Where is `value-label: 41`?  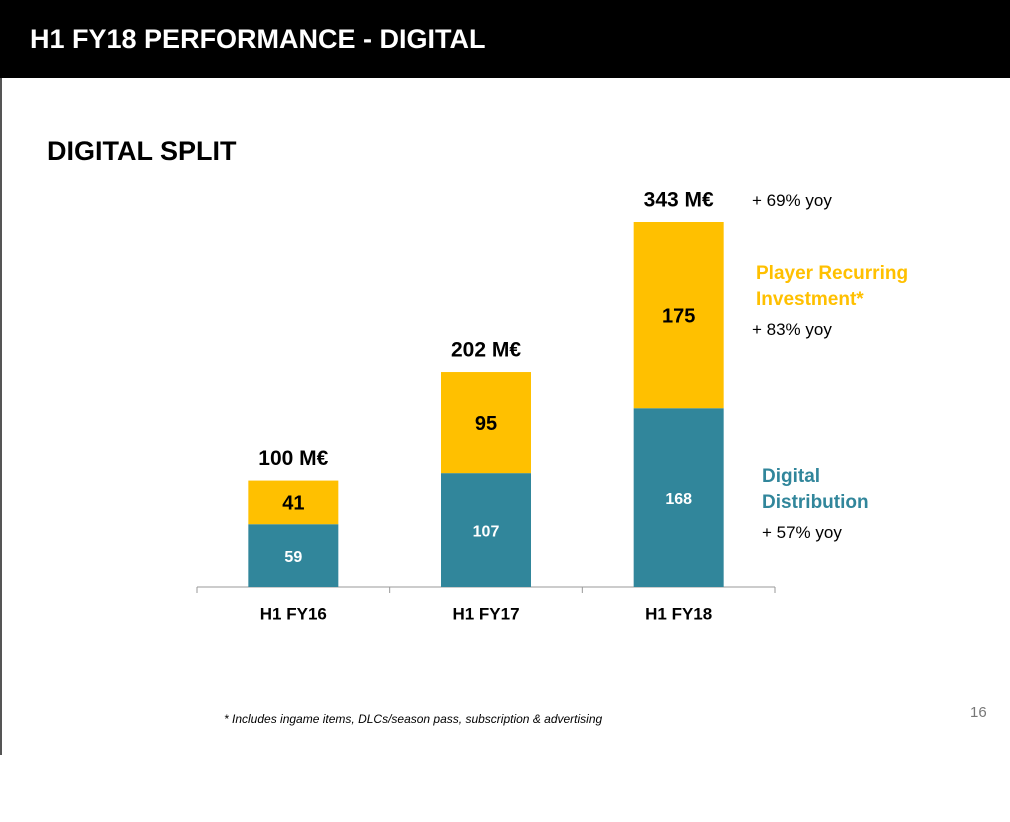 value-label: 41 is located at coordinates (293, 504).